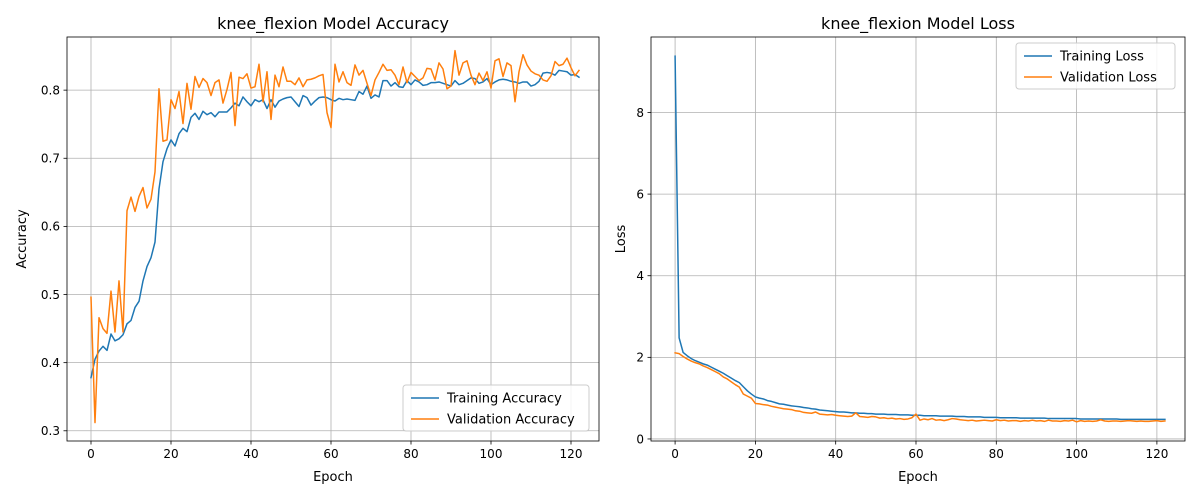 Image resolution: width=1200 pixels, height=504 pixels. What do you see at coordinates (91, 454) in the screenshot?
I see `accuracy-x-tick-label: 0` at bounding box center [91, 454].